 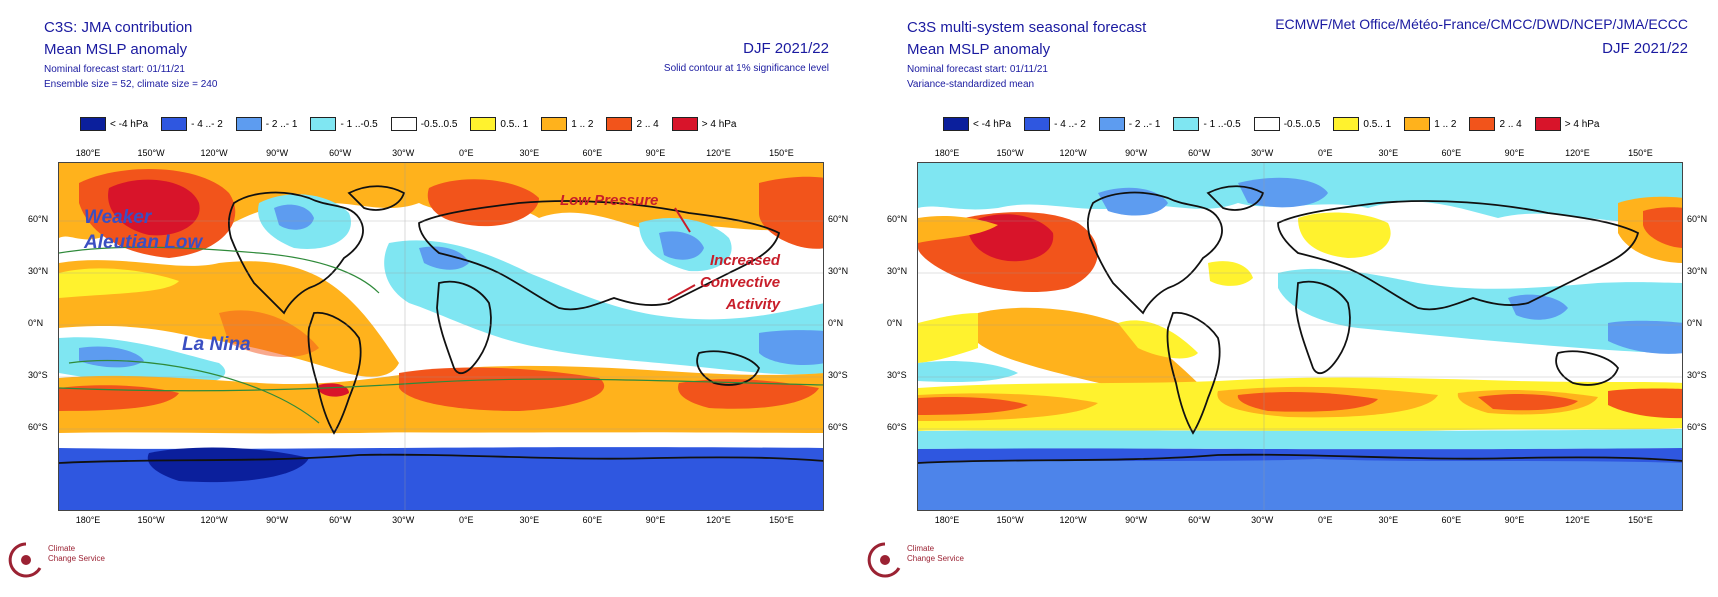 I want to click on legend-label: < -4 hPa, so click(x=992, y=124).